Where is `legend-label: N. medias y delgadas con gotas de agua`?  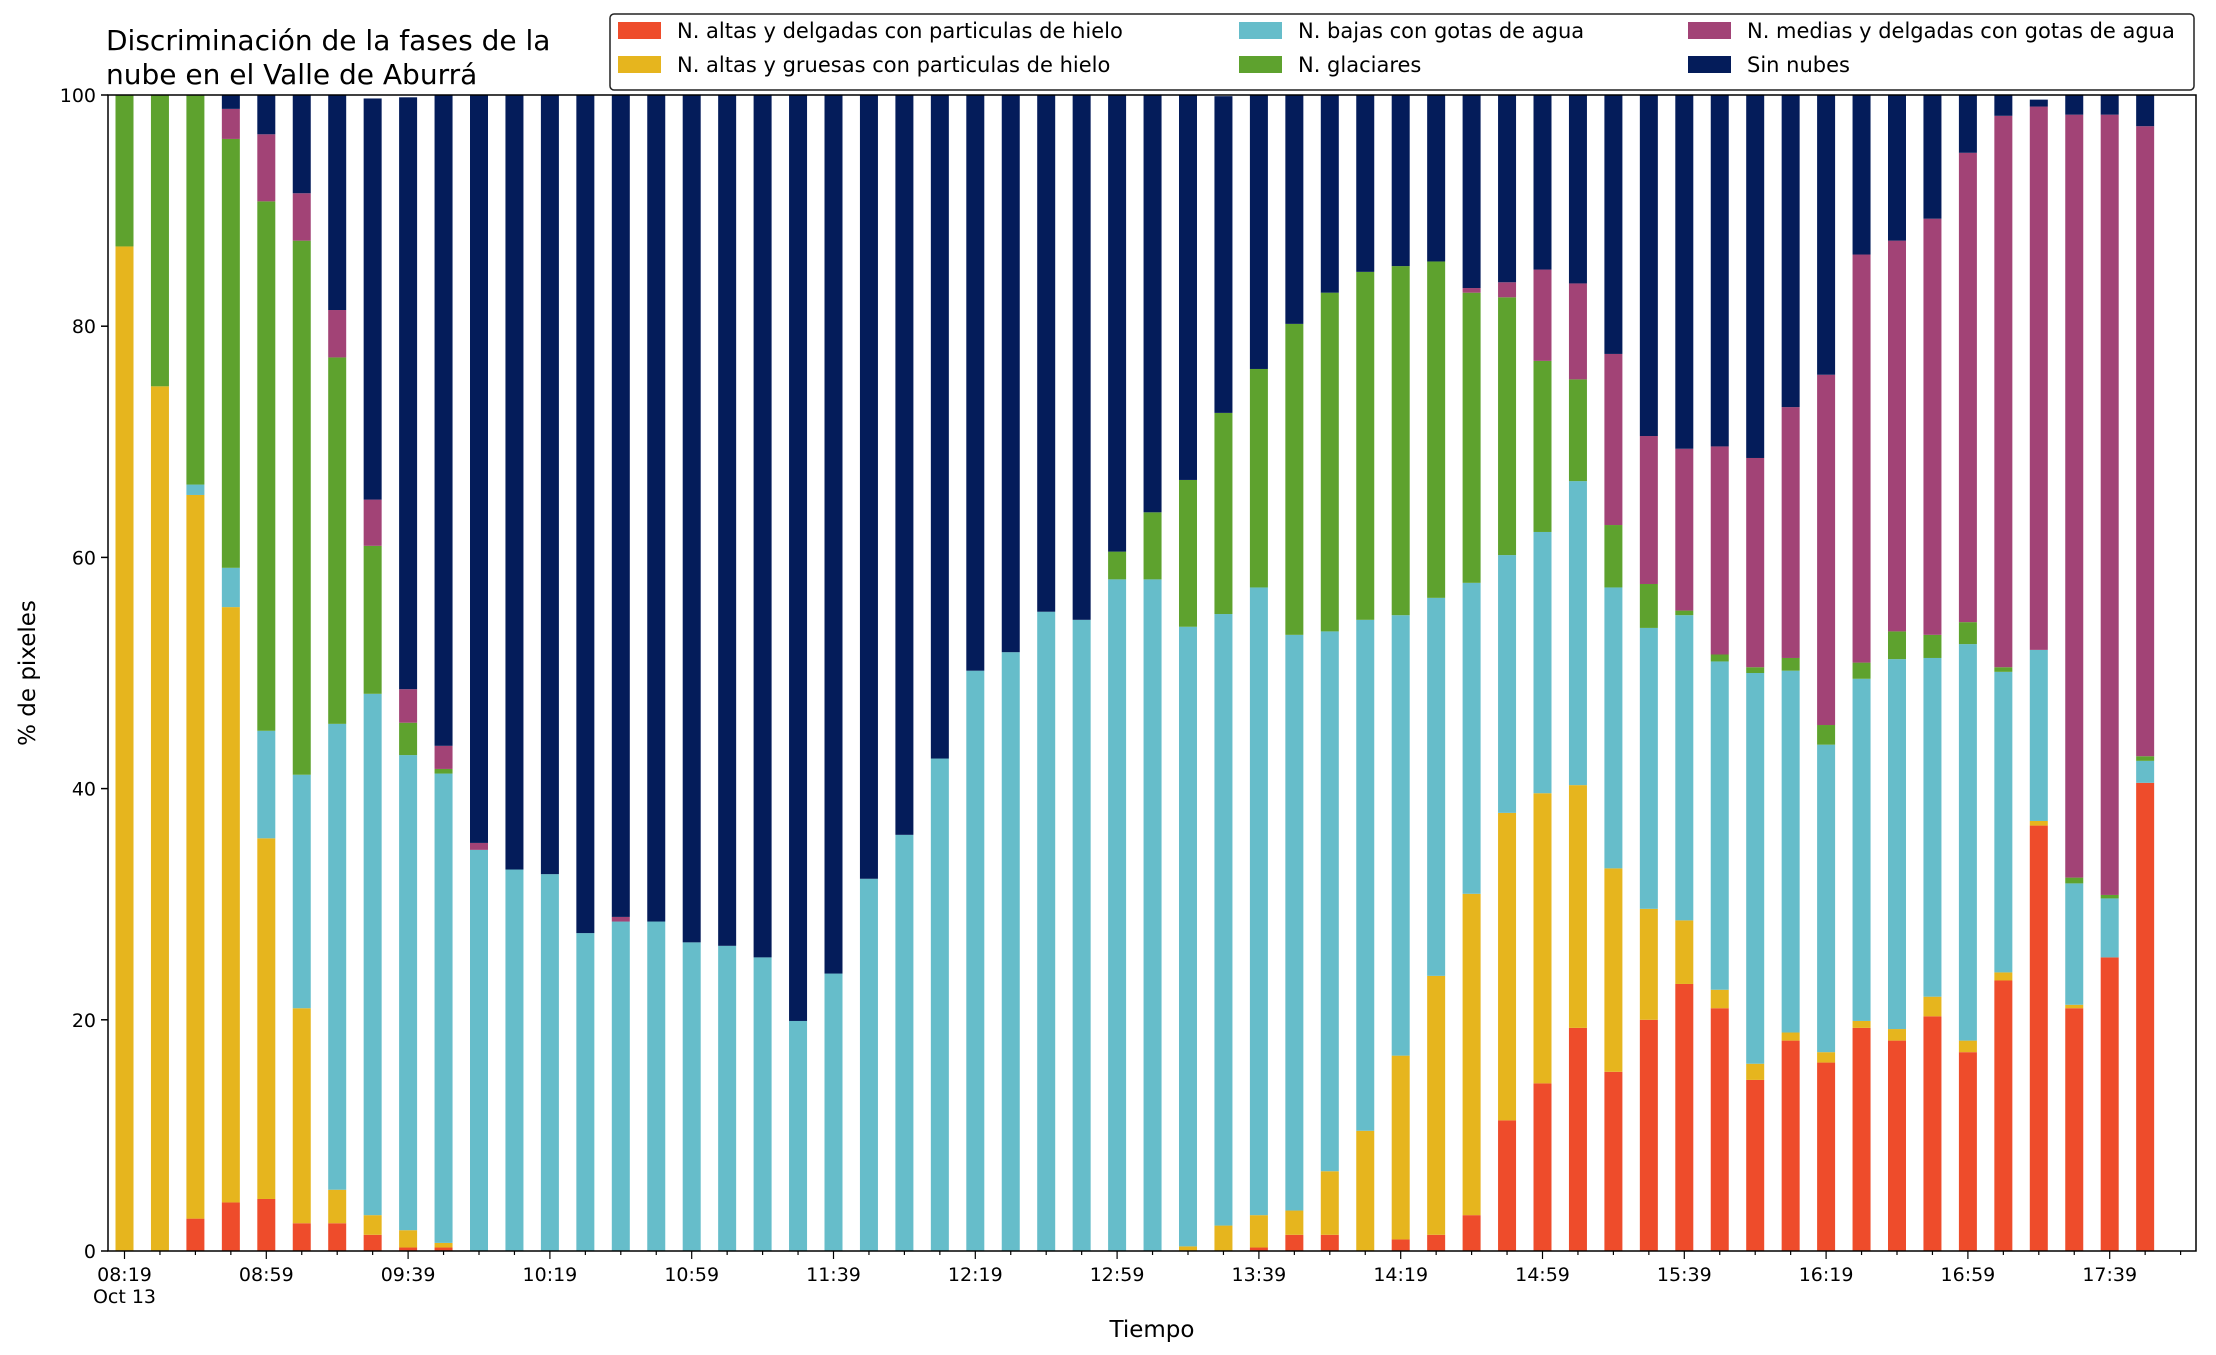
legend-label: N. medias y delgadas con gotas de agua is located at coordinates (1961, 31).